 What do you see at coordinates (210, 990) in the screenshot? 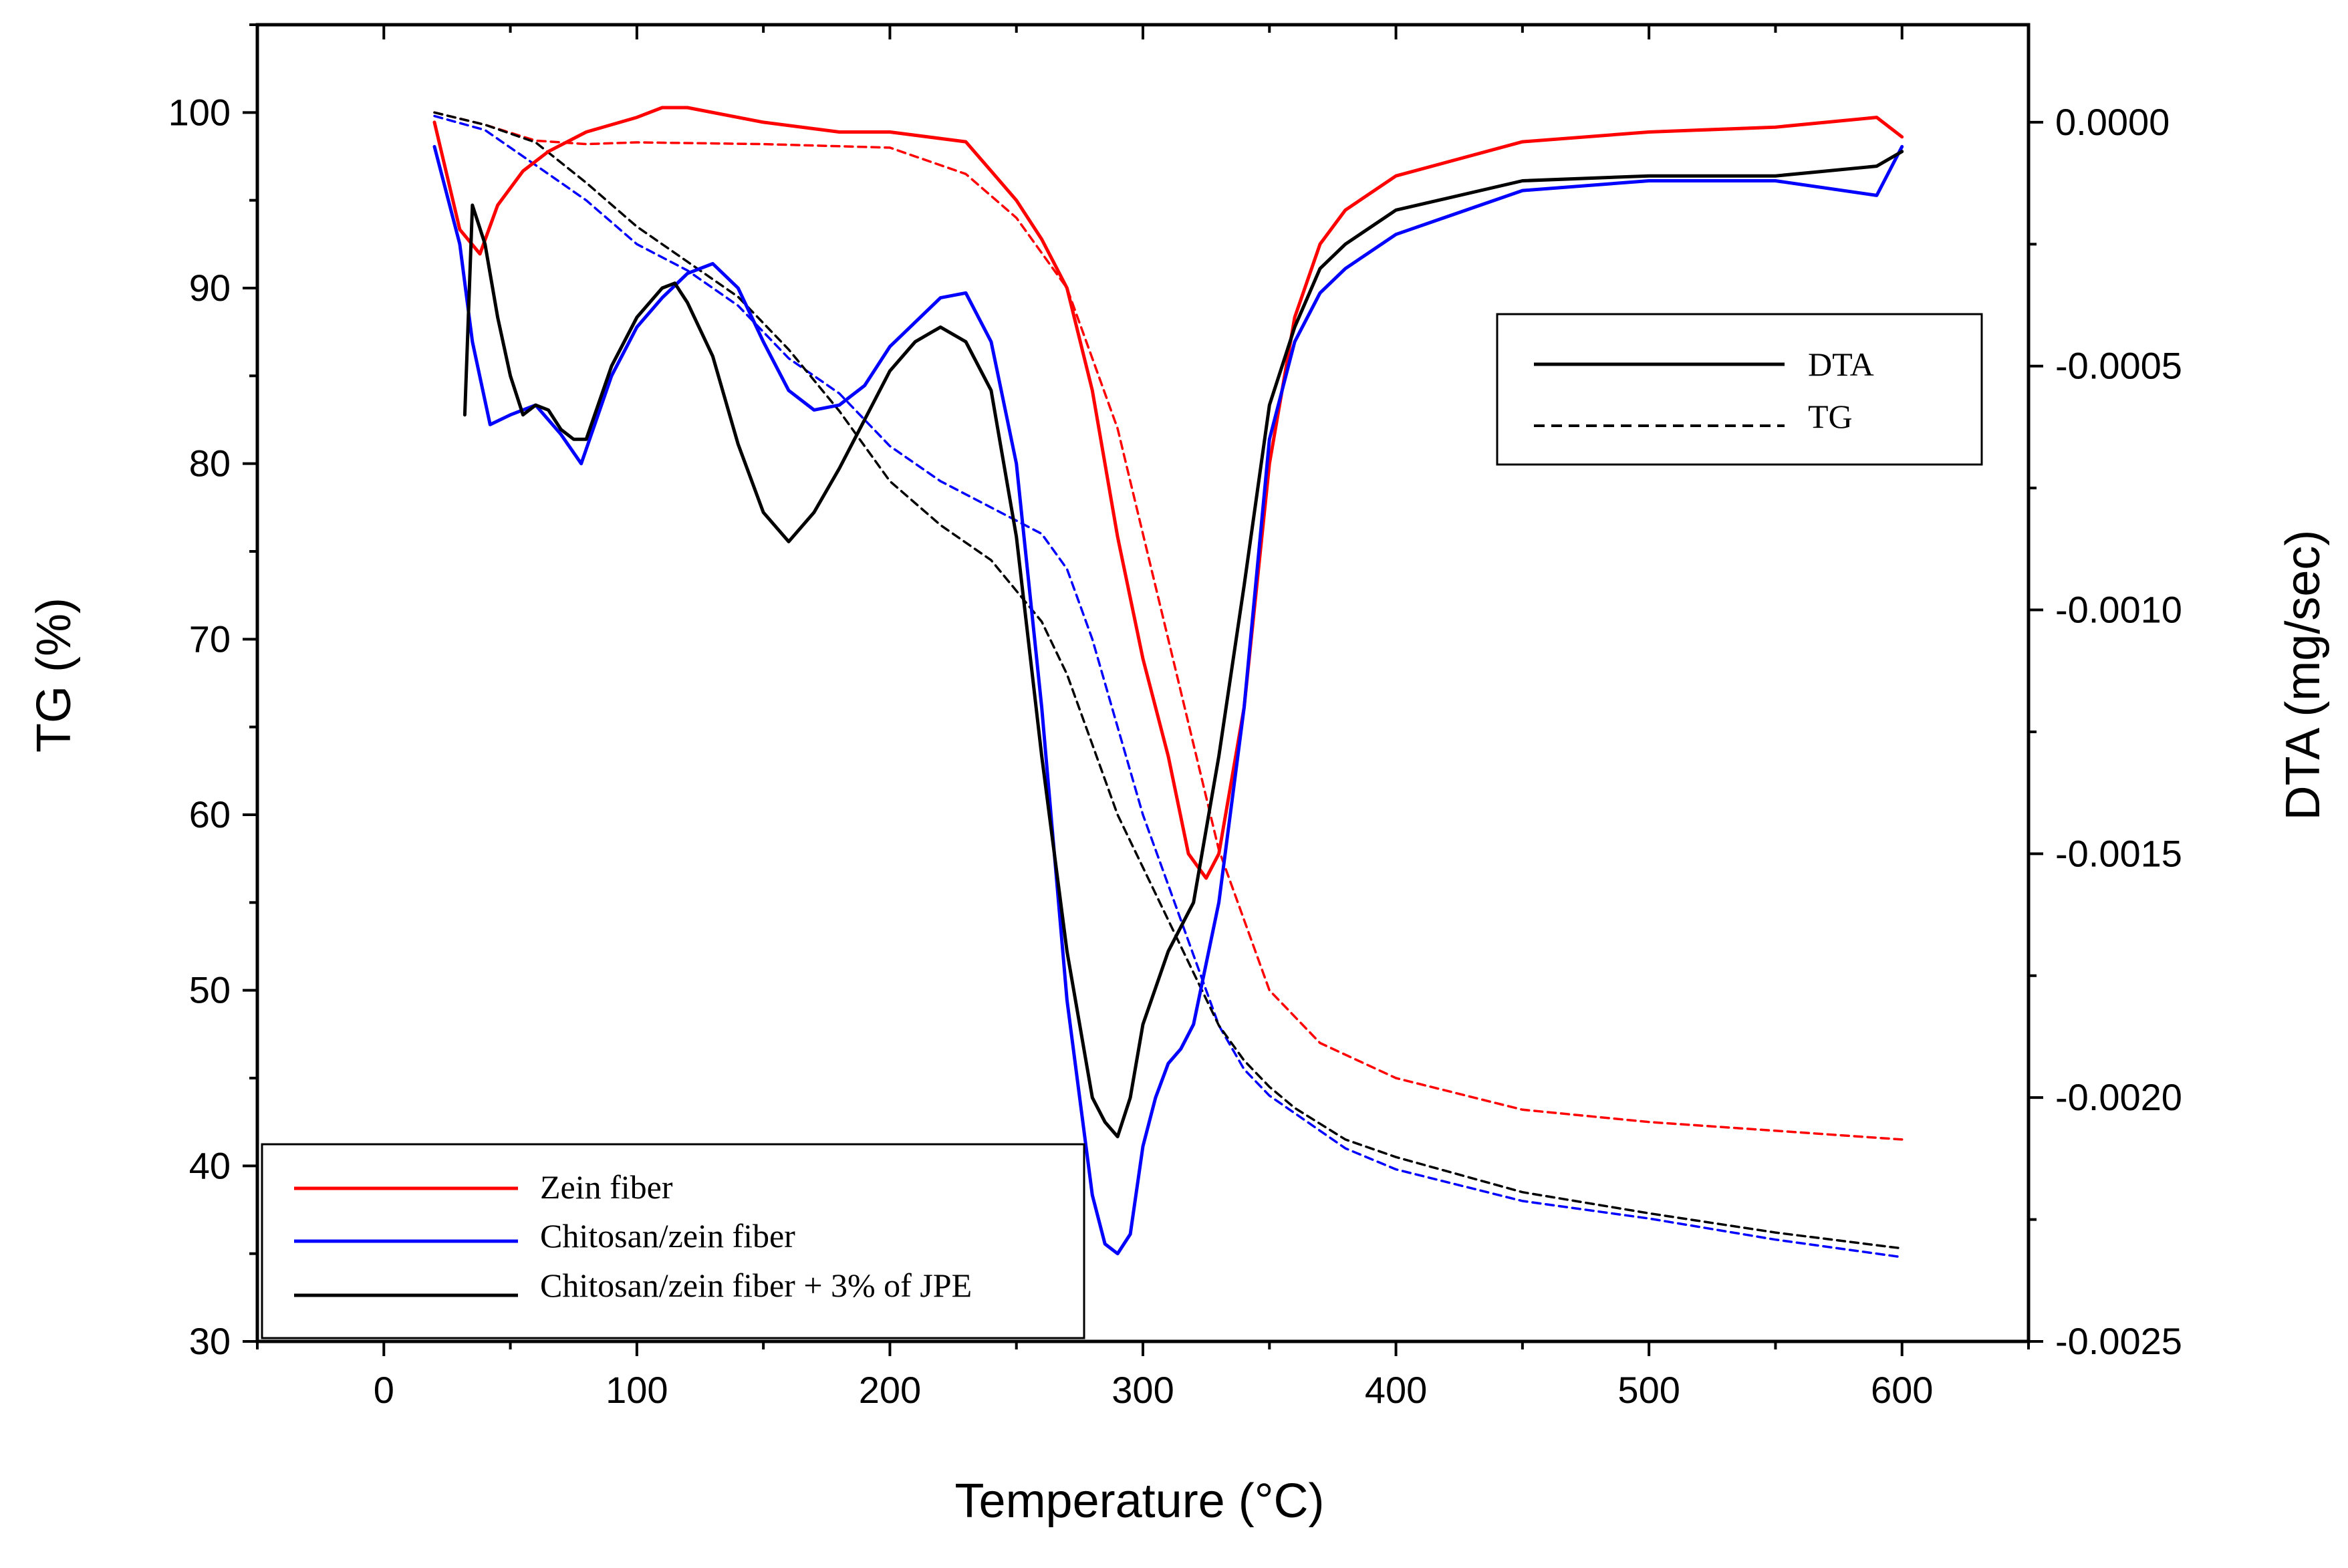
I see `y-left-tick-label: 50` at bounding box center [210, 990].